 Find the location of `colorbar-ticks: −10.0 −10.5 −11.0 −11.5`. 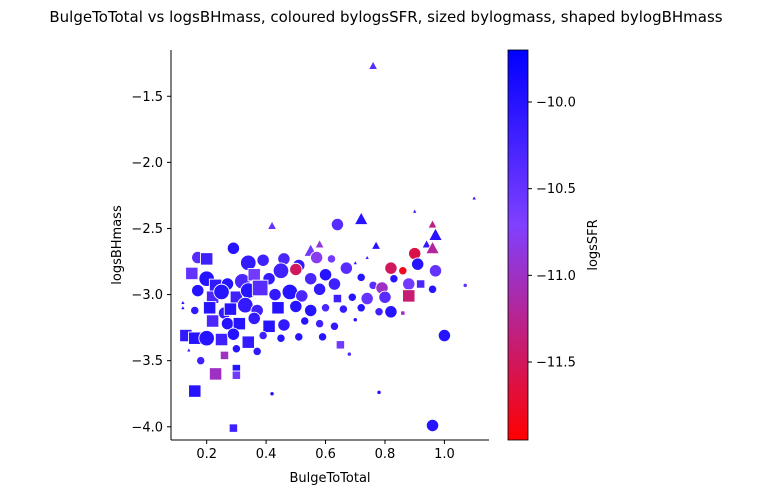

colorbar-ticks: −10.0 −10.5 −11.0 −11.5 is located at coordinates (552, 233).